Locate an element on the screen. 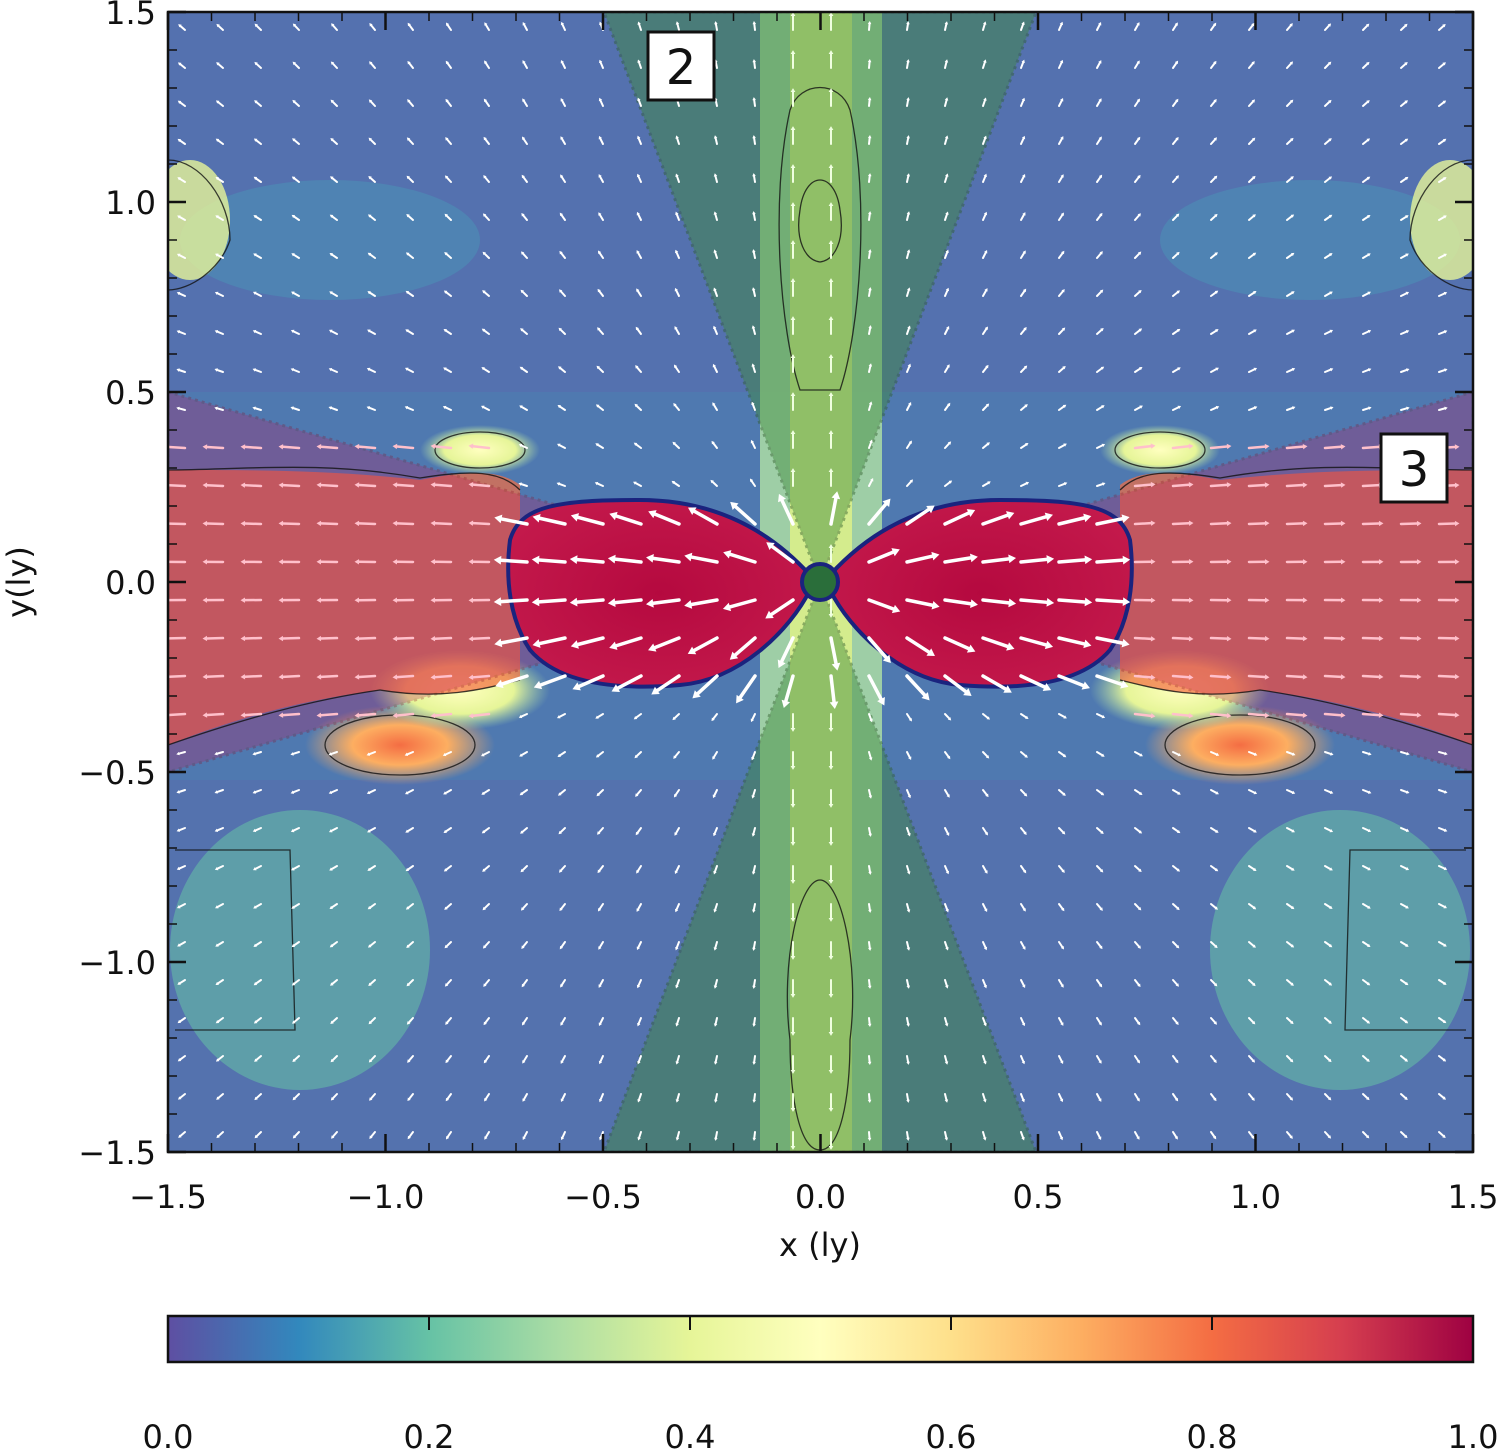 The width and height of the screenshot is (1500, 1454). x-tick-label: 0.5 is located at coordinates (1038, 1197).